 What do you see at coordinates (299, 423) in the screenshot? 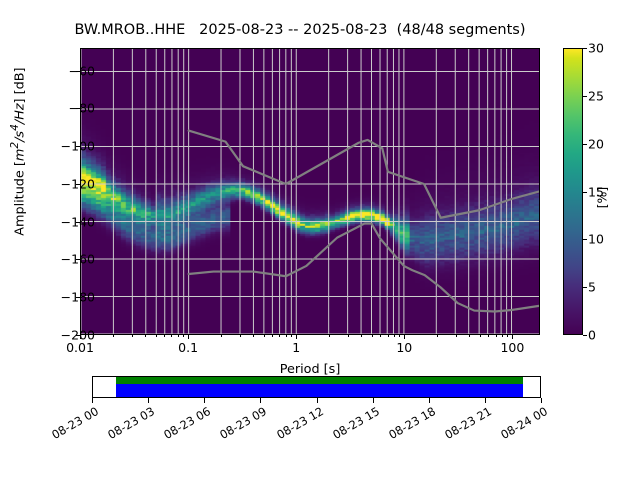
I see `timeline-tick-label: 08-23 12` at bounding box center [299, 423].